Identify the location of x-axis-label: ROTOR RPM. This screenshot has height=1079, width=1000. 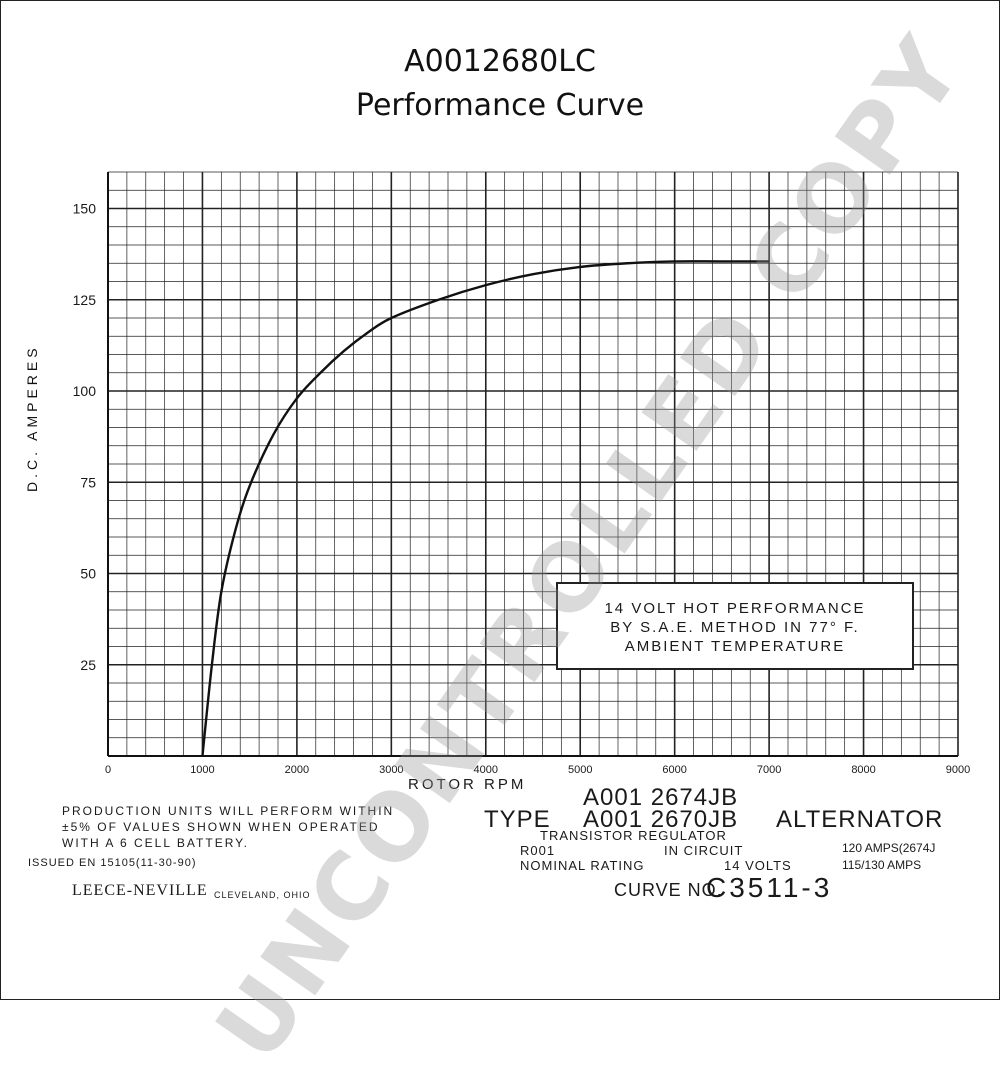
(467, 784).